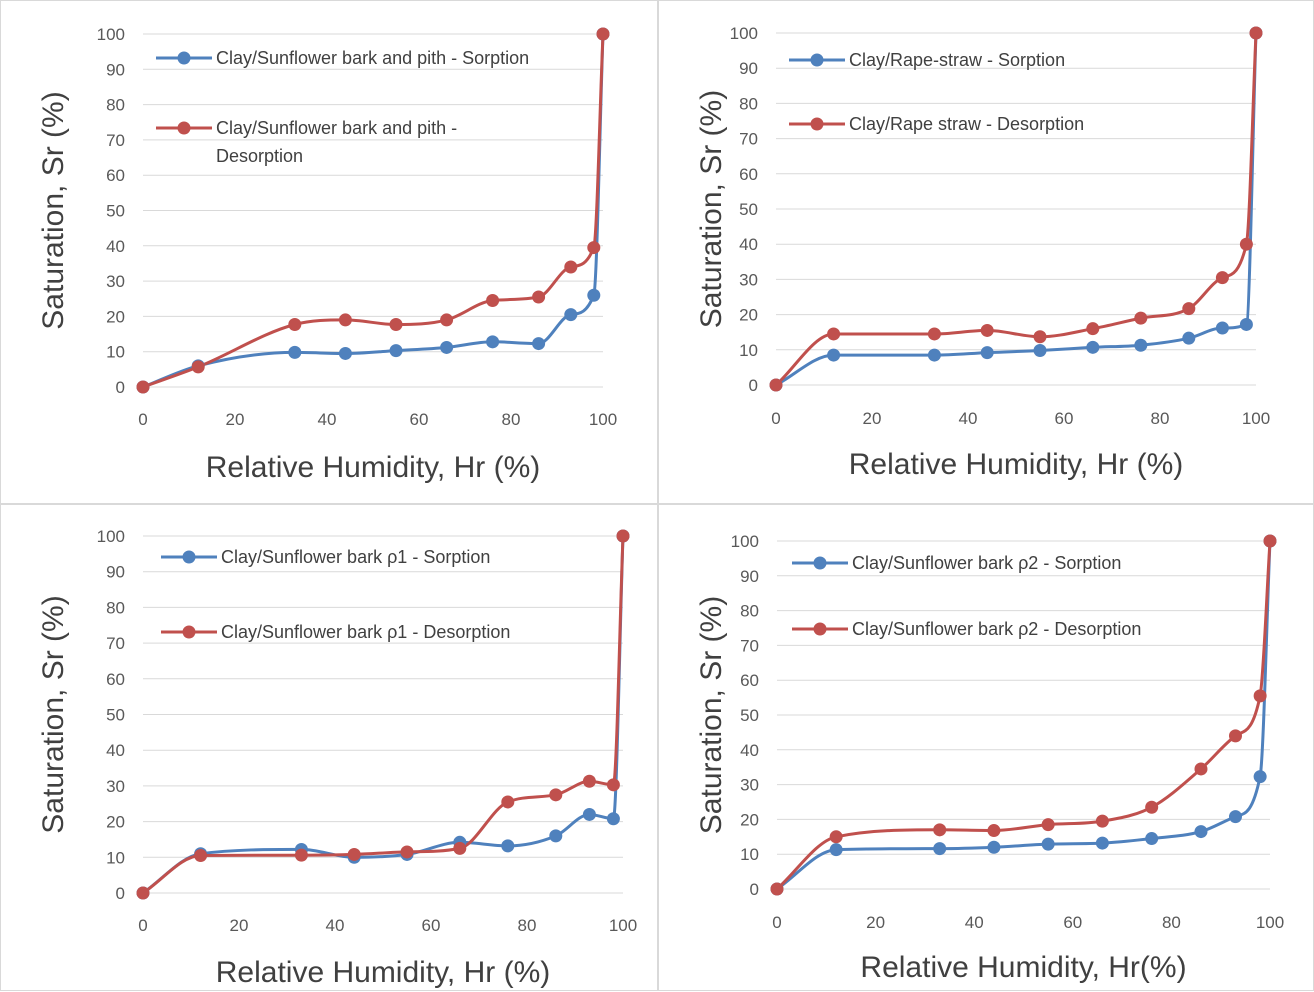 The image size is (1314, 992). What do you see at coordinates (372, 58) in the screenshot?
I see `legend-label: Clay/Sunflower bark and pith - Sorption` at bounding box center [372, 58].